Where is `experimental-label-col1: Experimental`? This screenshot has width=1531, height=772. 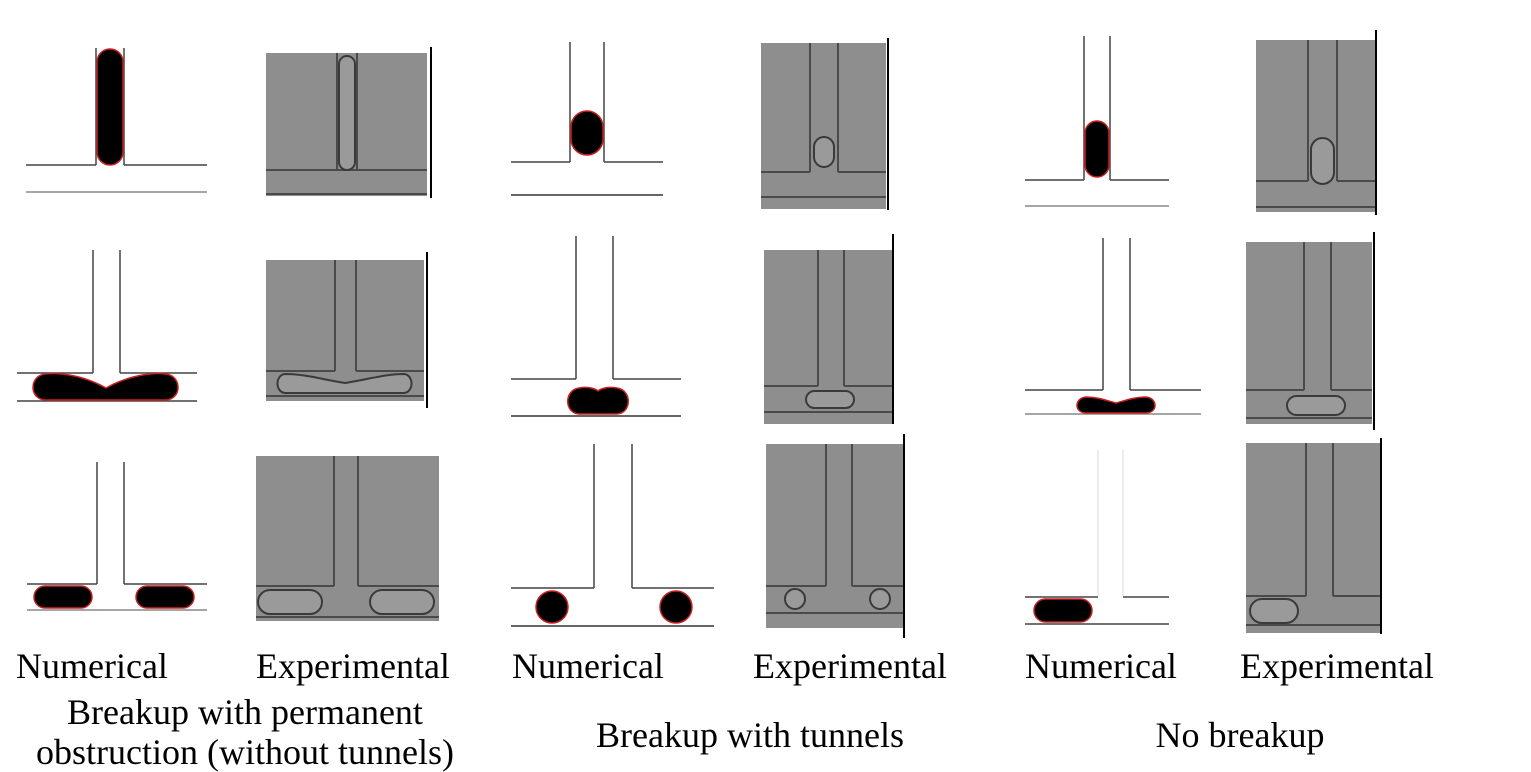 experimental-label-col1: Experimental is located at coordinates (353, 666).